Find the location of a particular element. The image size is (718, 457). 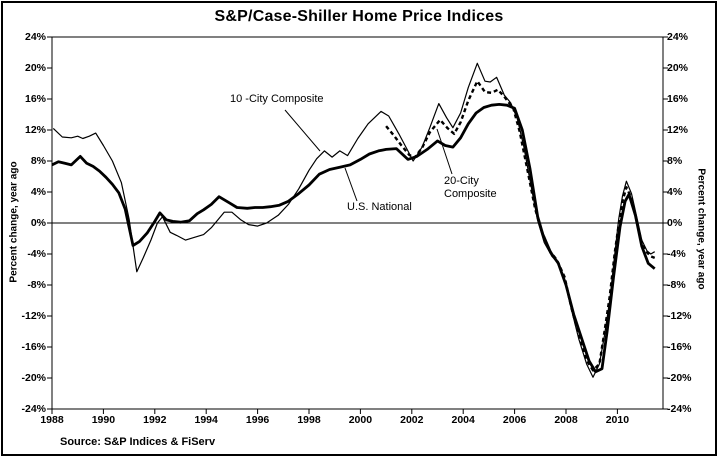

y-axis-title-left: Percent change, year ago is located at coordinates (14, 222).